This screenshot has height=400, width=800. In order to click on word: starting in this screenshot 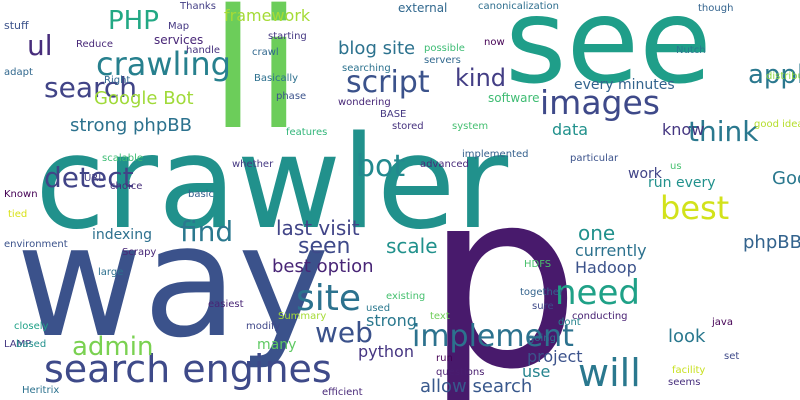, I will do `click(287, 36)`.